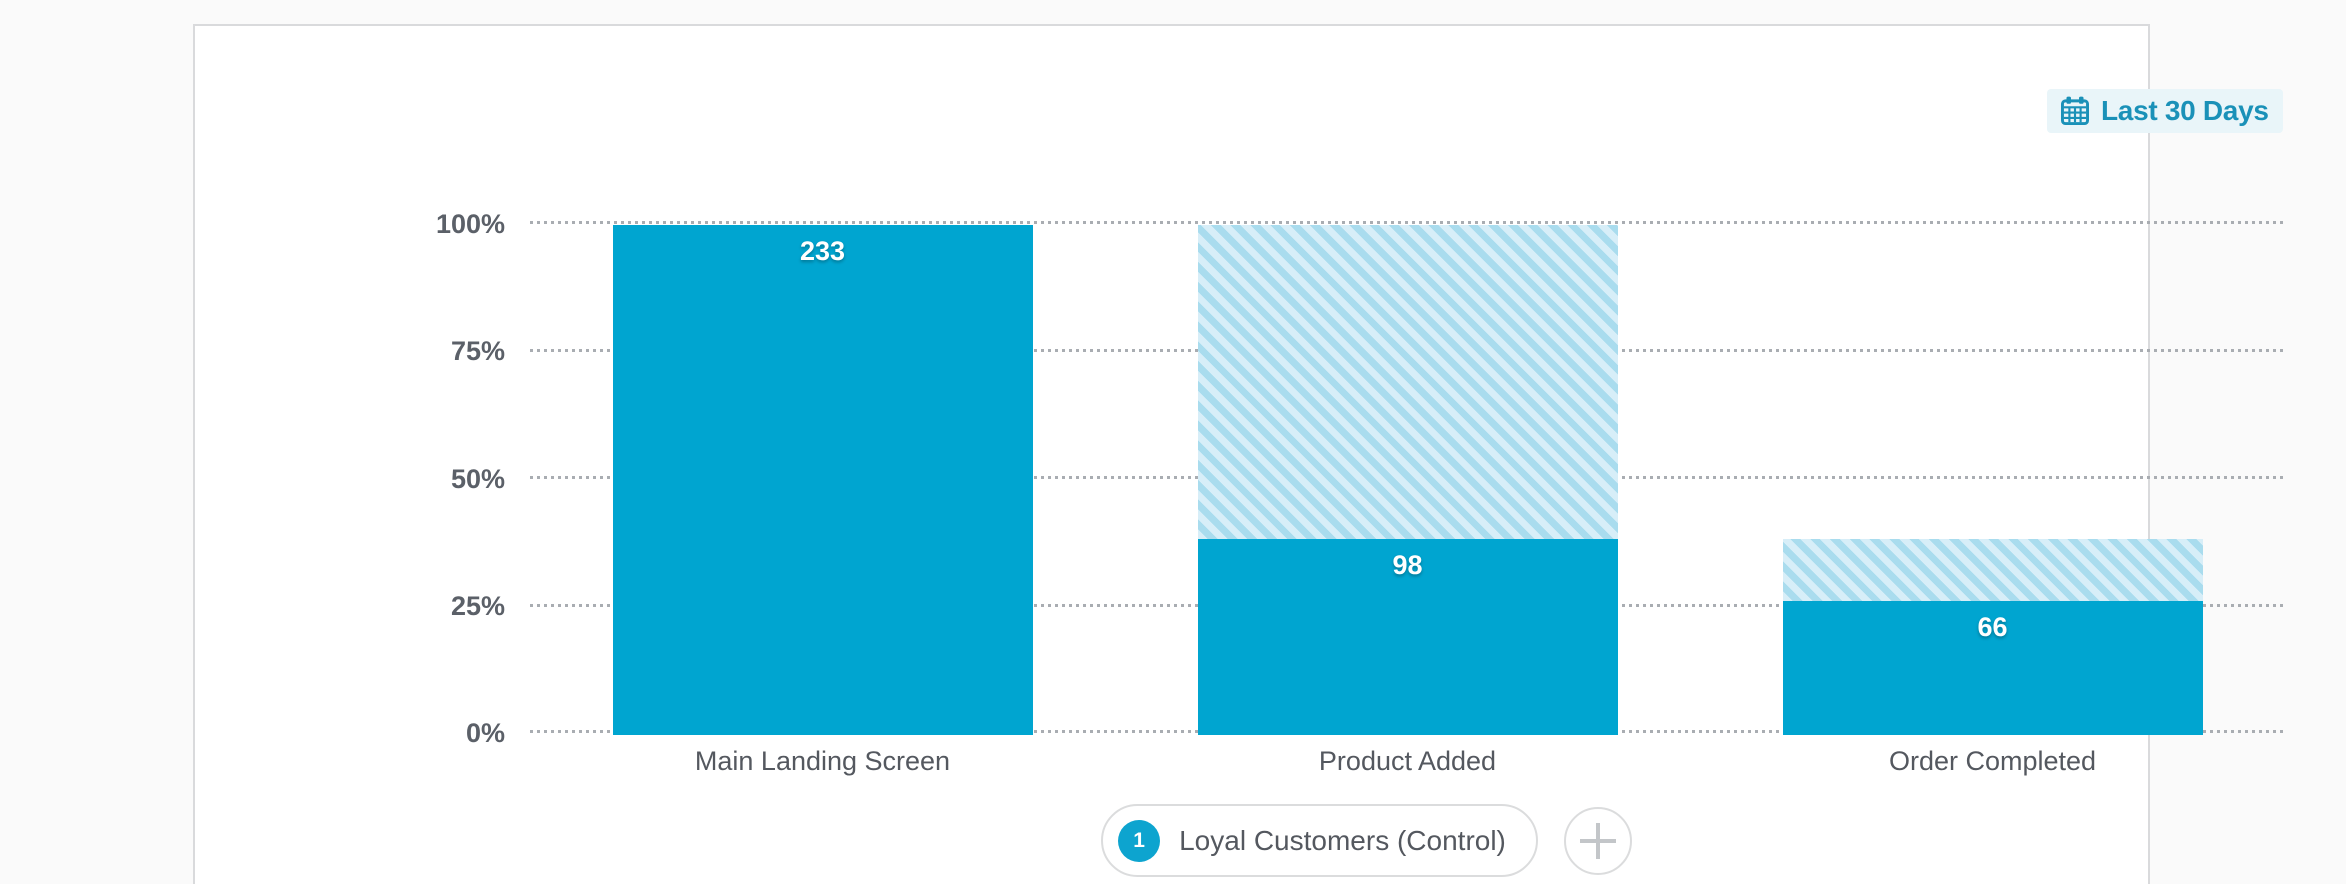  Describe the element at coordinates (470, 224) in the screenshot. I see `y-tick-100: 100%` at that location.